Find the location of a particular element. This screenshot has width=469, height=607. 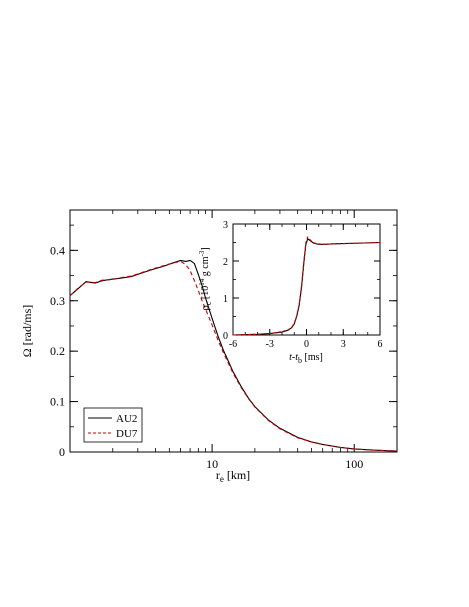

inset-xtick-label: 0 is located at coordinates (306, 344).